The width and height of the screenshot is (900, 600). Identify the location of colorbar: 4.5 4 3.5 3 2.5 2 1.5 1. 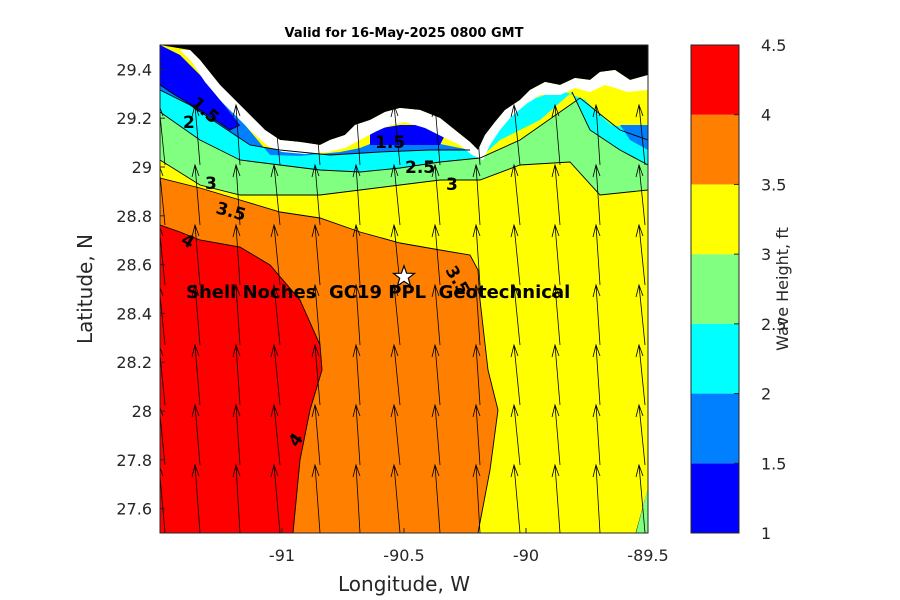
(738, 289).